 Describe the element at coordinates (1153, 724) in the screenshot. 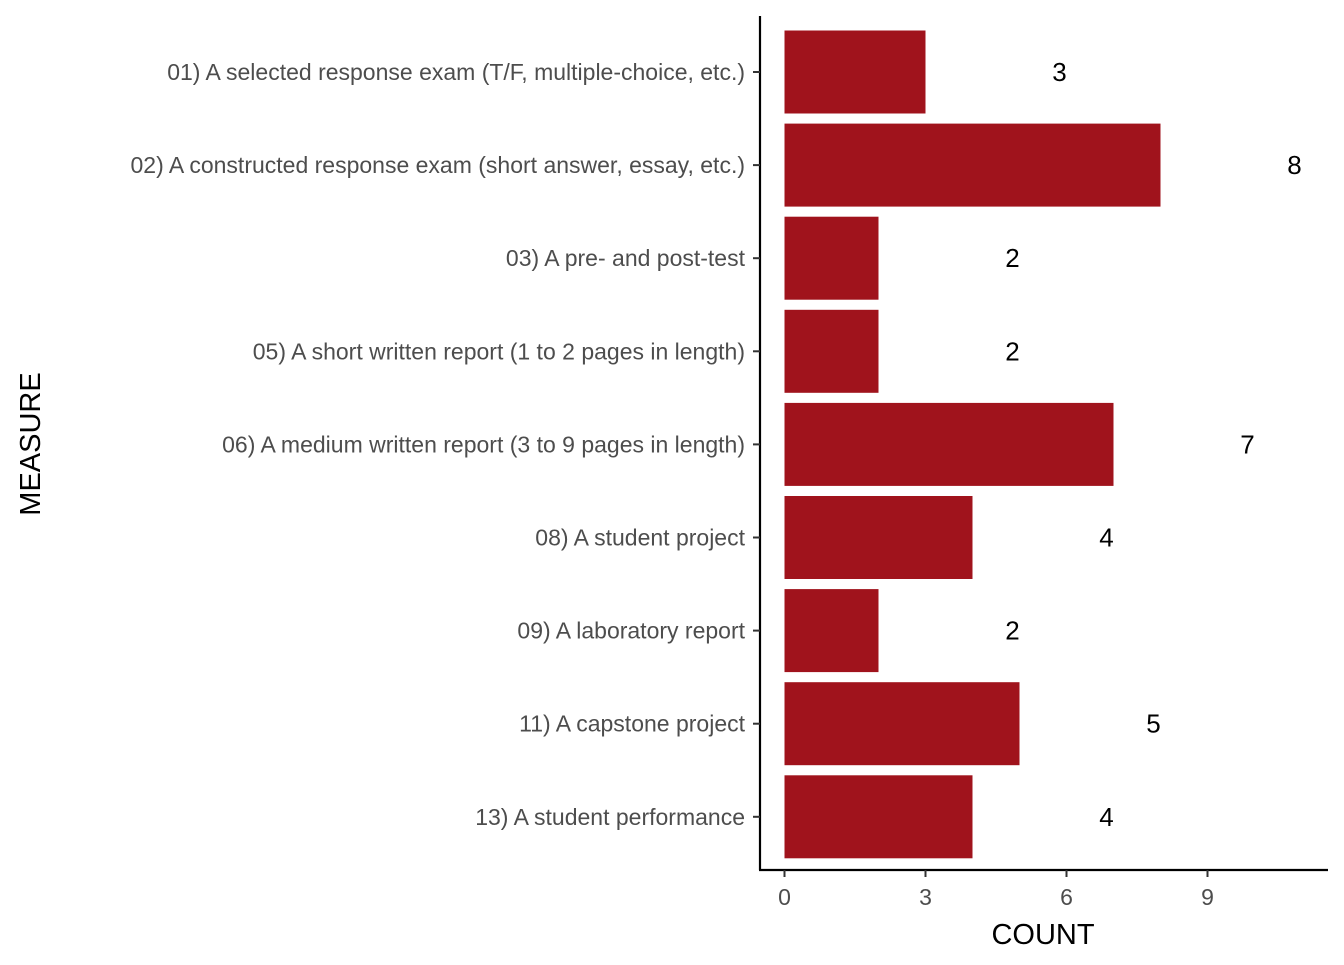

I see `bar-value-label-8: 5` at that location.